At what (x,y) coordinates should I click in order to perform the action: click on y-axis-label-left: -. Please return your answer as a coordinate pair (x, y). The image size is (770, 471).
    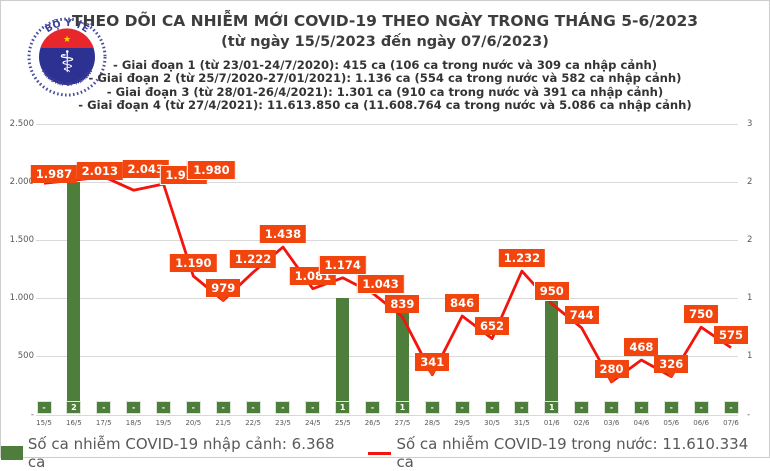
    Looking at the image, I should click on (32, 414).